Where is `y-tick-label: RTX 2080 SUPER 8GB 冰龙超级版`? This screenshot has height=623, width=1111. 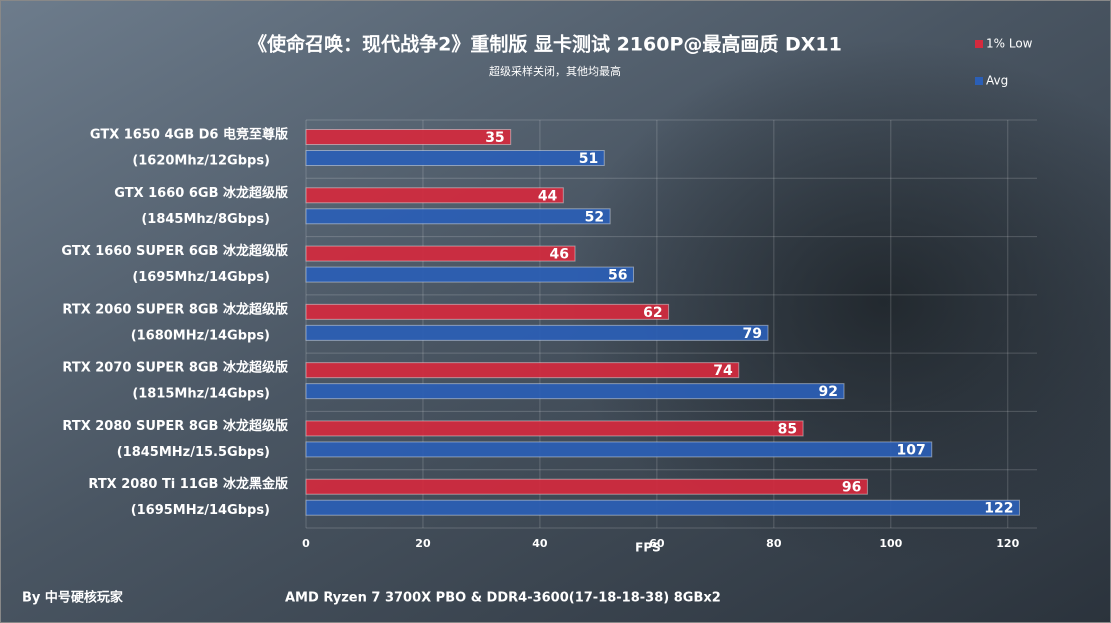 y-tick-label: RTX 2080 SUPER 8GB 冰龙超级版 is located at coordinates (175, 426).